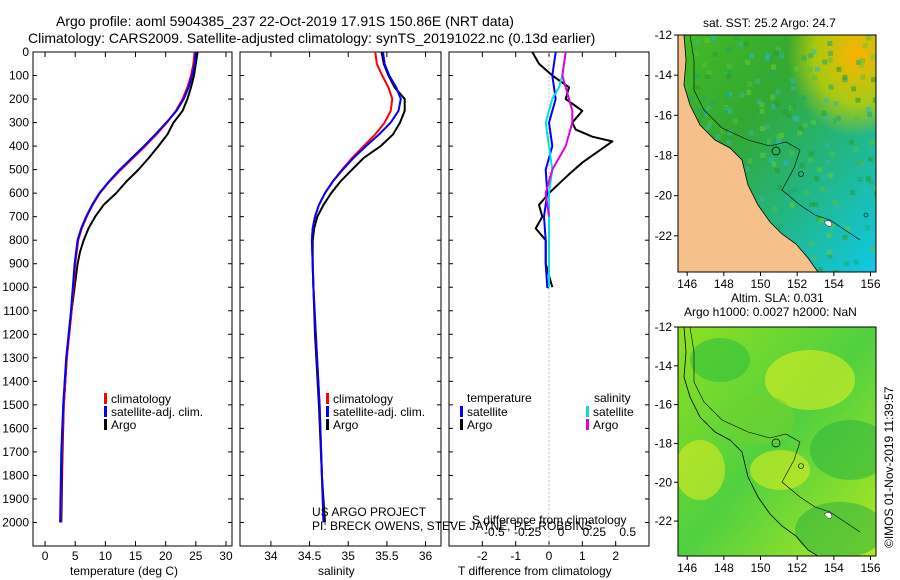  I want to click on sst-land, so click(748, 153).